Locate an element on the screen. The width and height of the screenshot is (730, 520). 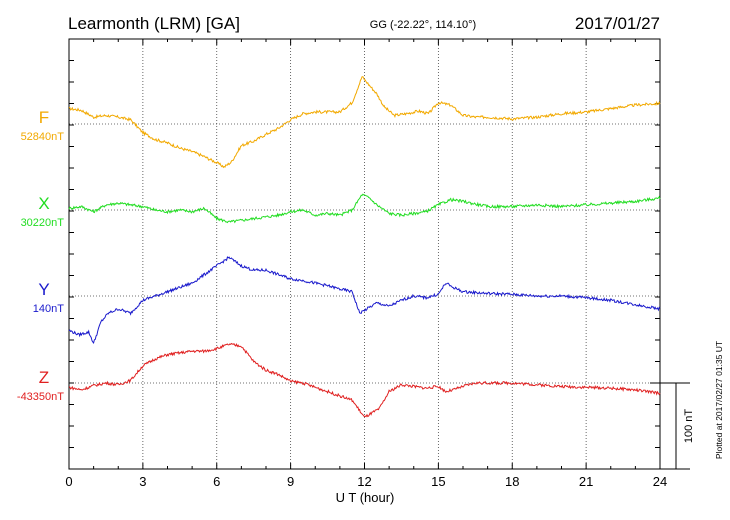
series-labels: F 52840nT X 30220nT Y 140nT Z -43350nT is located at coordinates (40, 255).